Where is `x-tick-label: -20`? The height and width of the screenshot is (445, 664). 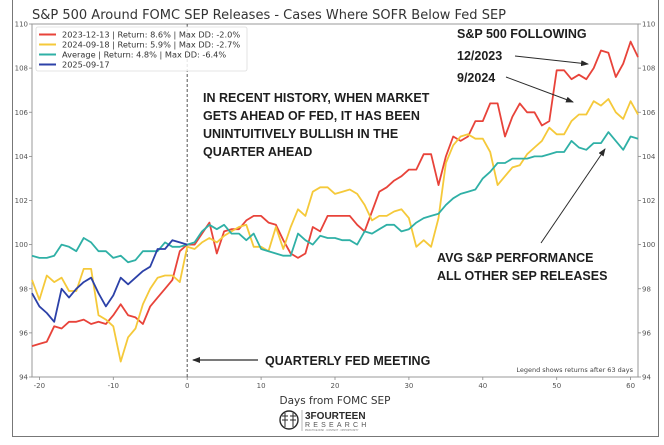 x-tick-label: -20 is located at coordinates (39, 386).